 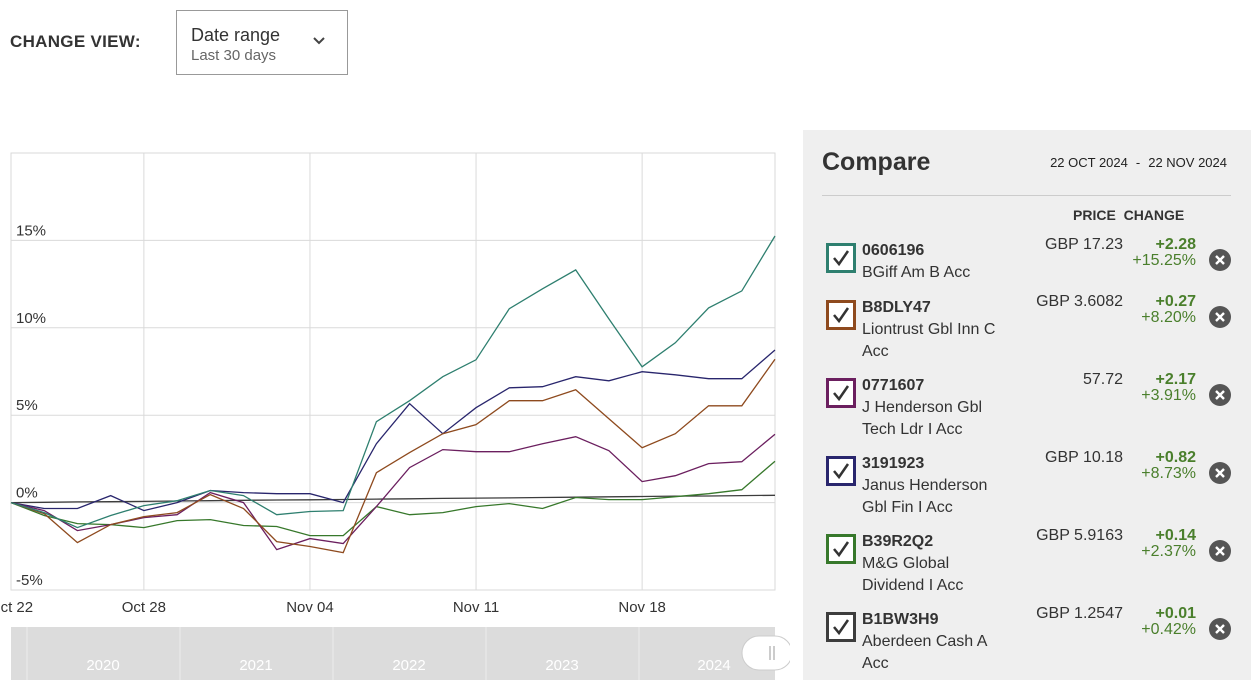 I want to click on divider, so click(x=1026, y=195).